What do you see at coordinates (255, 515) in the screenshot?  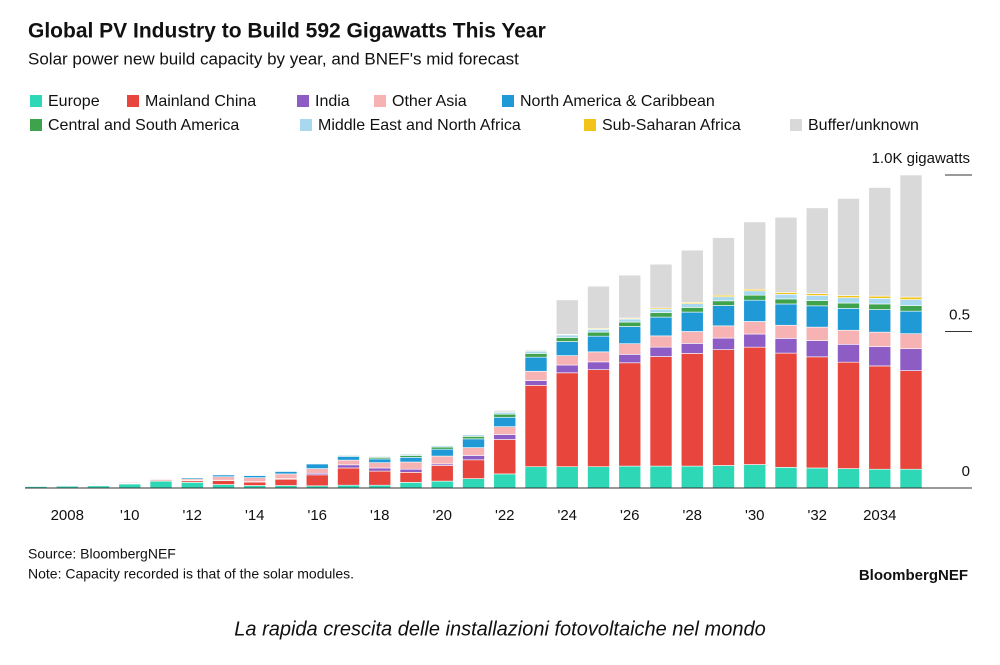 I see `x-tick-label: '14` at bounding box center [255, 515].